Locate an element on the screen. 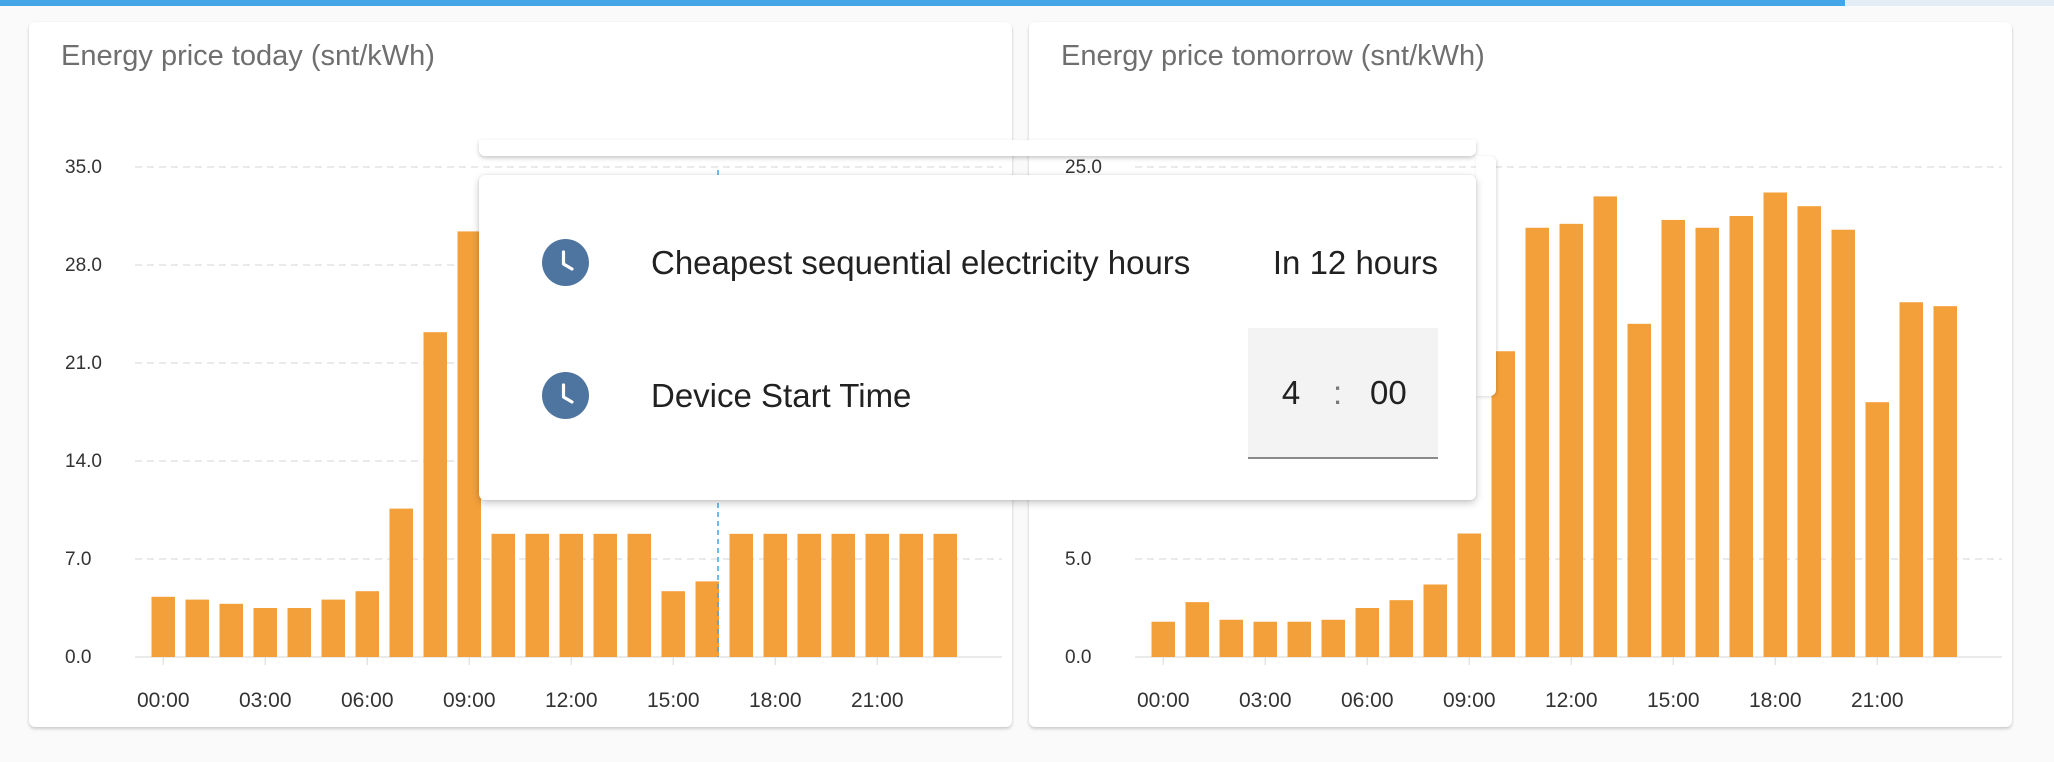 This screenshot has width=2054, height=762. popup-back-card is located at coordinates (977, 148).